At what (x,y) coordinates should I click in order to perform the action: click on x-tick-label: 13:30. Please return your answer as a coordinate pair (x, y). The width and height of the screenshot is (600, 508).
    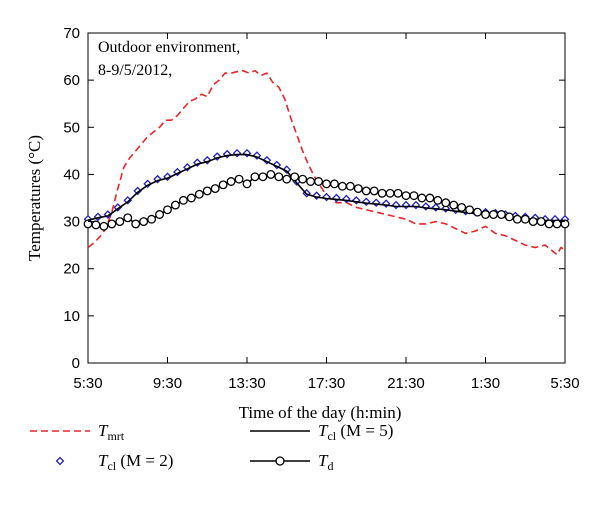
    Looking at the image, I should click on (247, 383).